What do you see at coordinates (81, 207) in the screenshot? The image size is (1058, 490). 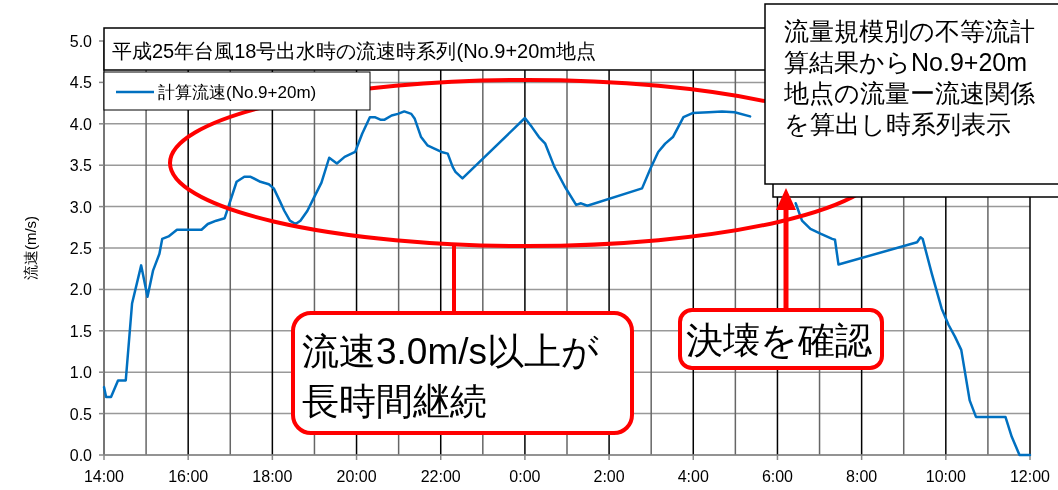 I see `y-tick-label: 3.0` at bounding box center [81, 207].